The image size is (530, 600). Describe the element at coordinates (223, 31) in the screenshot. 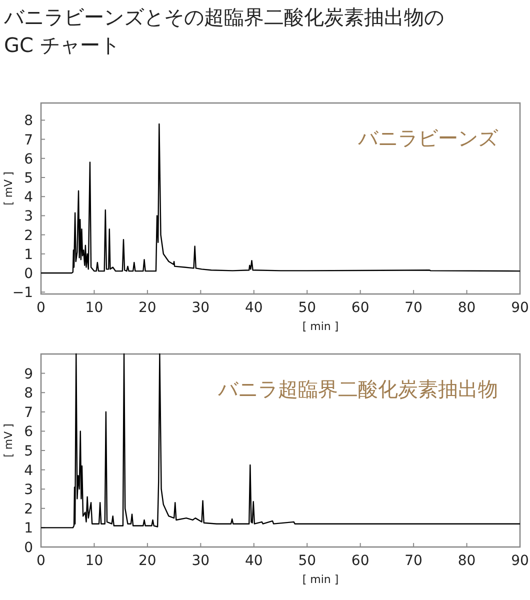

I see `chart-title: バニラビーンズとその超臨界二酸化炭素抽出物の GC チャート` at that location.